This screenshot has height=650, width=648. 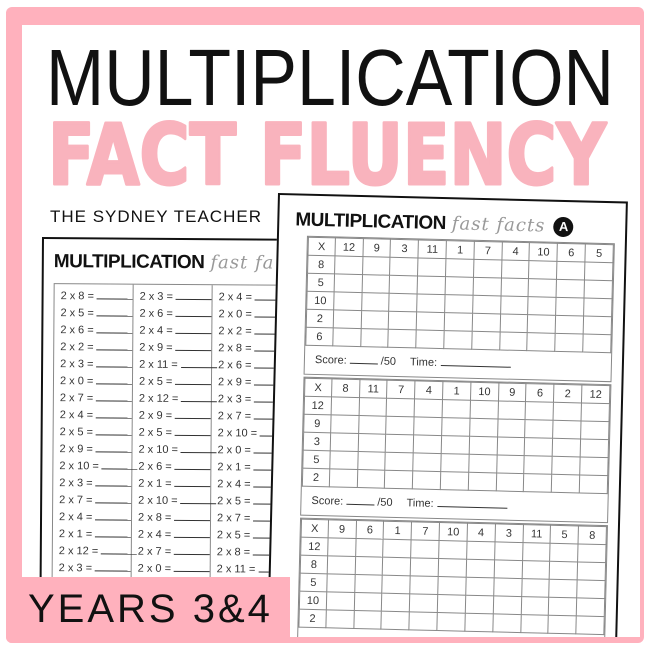 I want to click on left-sheet-subtitle: fast fa, so click(x=242, y=263).